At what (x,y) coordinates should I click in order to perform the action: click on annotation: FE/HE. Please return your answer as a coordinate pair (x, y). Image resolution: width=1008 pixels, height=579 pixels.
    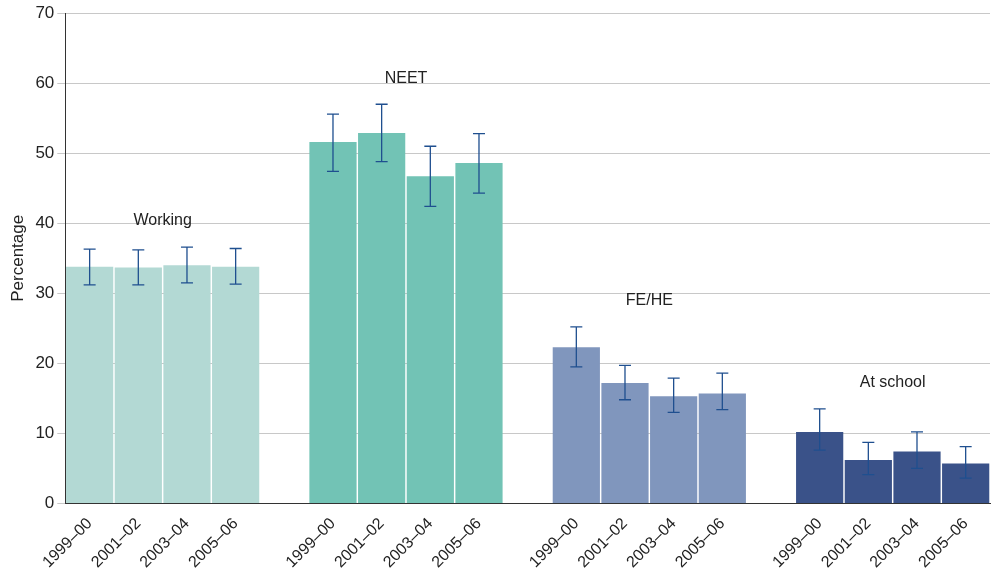
    Looking at the image, I should click on (649, 300).